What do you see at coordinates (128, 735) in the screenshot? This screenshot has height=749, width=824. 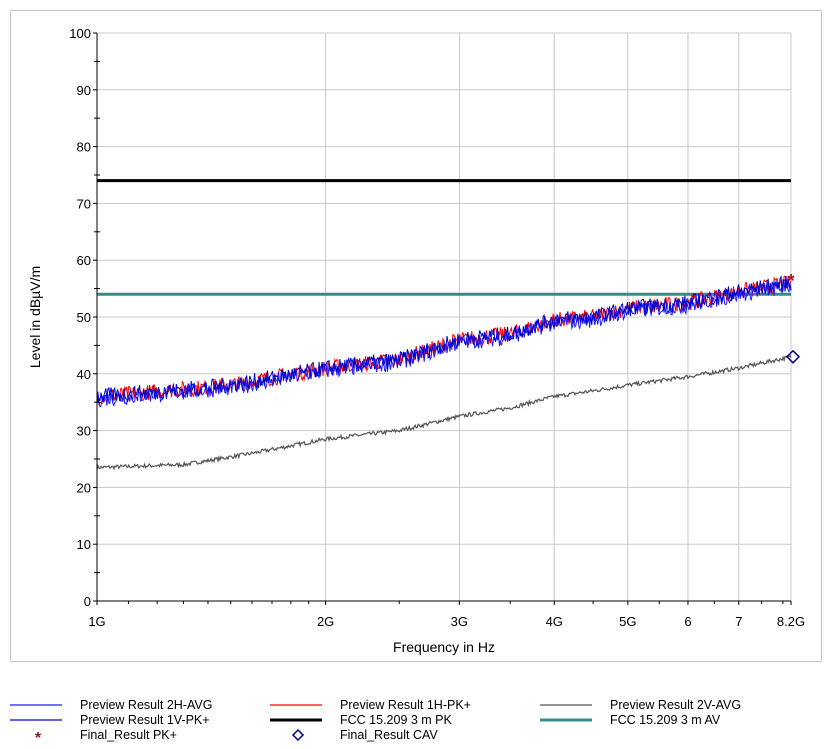 I see `legend-label: Final_Result PK+` at bounding box center [128, 735].